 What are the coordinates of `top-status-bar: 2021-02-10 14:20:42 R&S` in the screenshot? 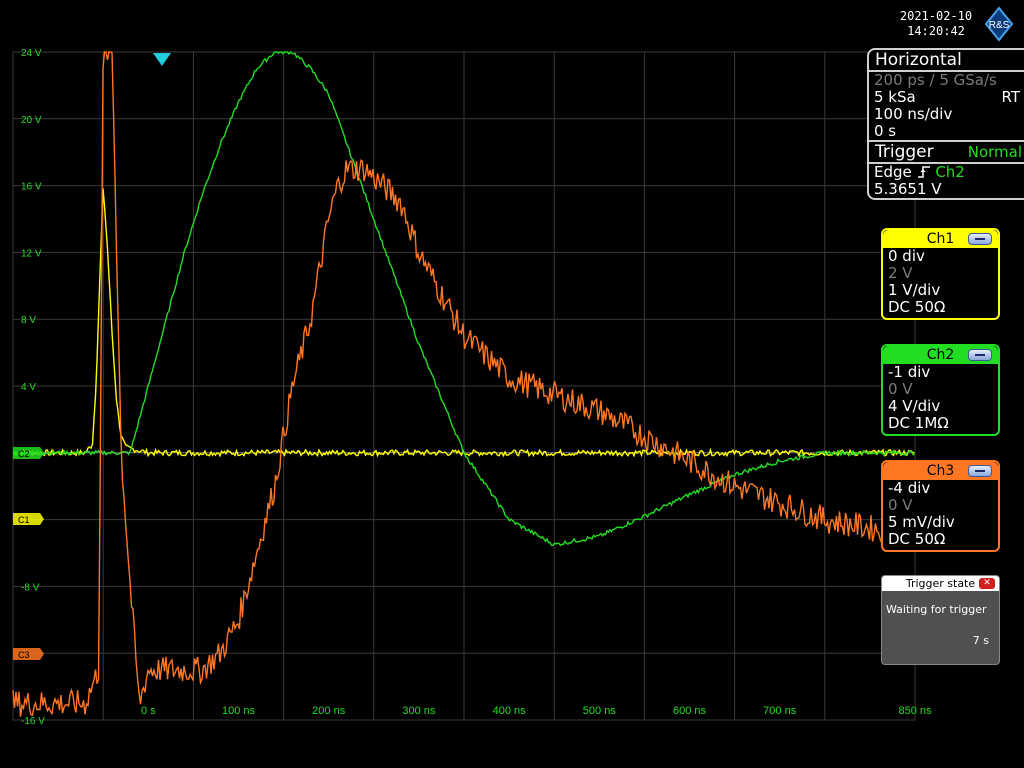 It's located at (512, 24).